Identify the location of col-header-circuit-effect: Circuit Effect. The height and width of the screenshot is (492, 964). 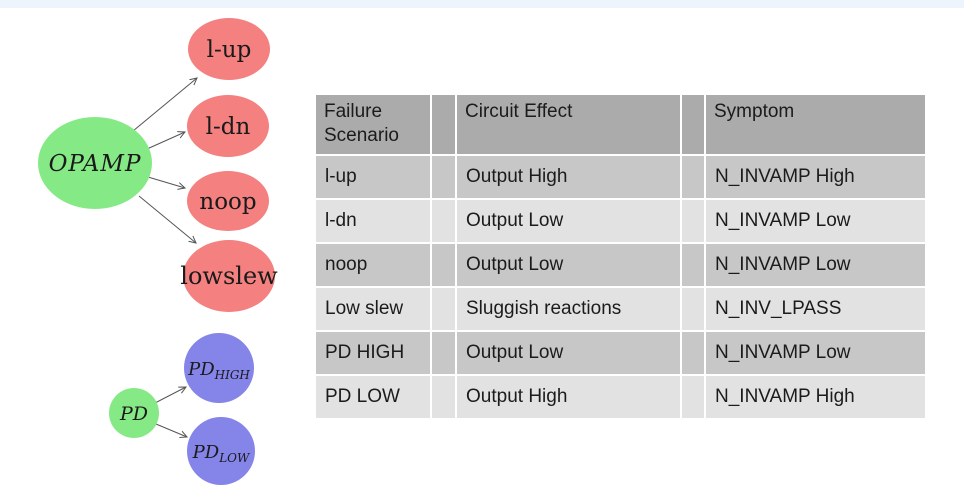
(568, 124).